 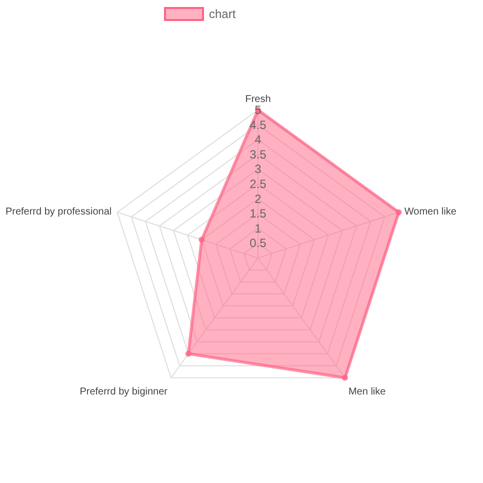 What do you see at coordinates (58, 212) in the screenshot?
I see `spoke-label: Preferrd by professional` at bounding box center [58, 212].